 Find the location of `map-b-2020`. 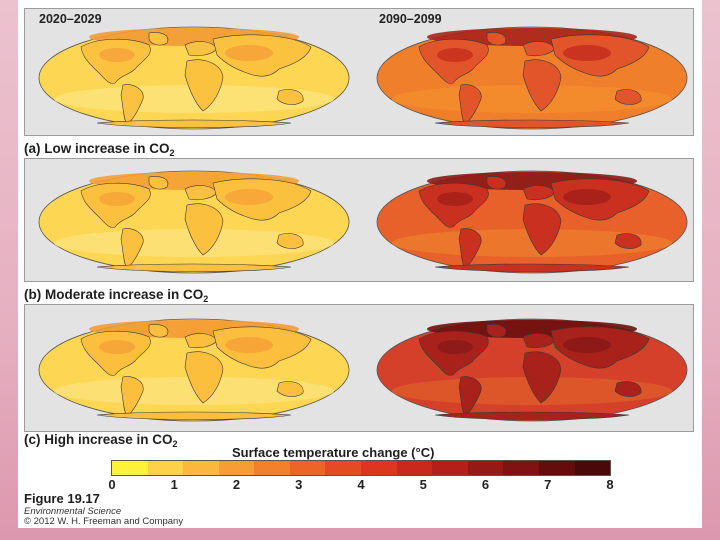

map-b-2020 is located at coordinates (194, 222).